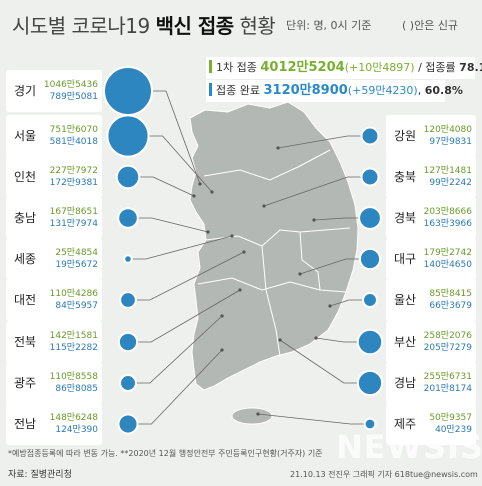 The height and width of the screenshot is (486, 482). Describe the element at coordinates (54, 218) in the screenshot. I see `region-label-4: 충남 167만8651 131만7974` at that location.